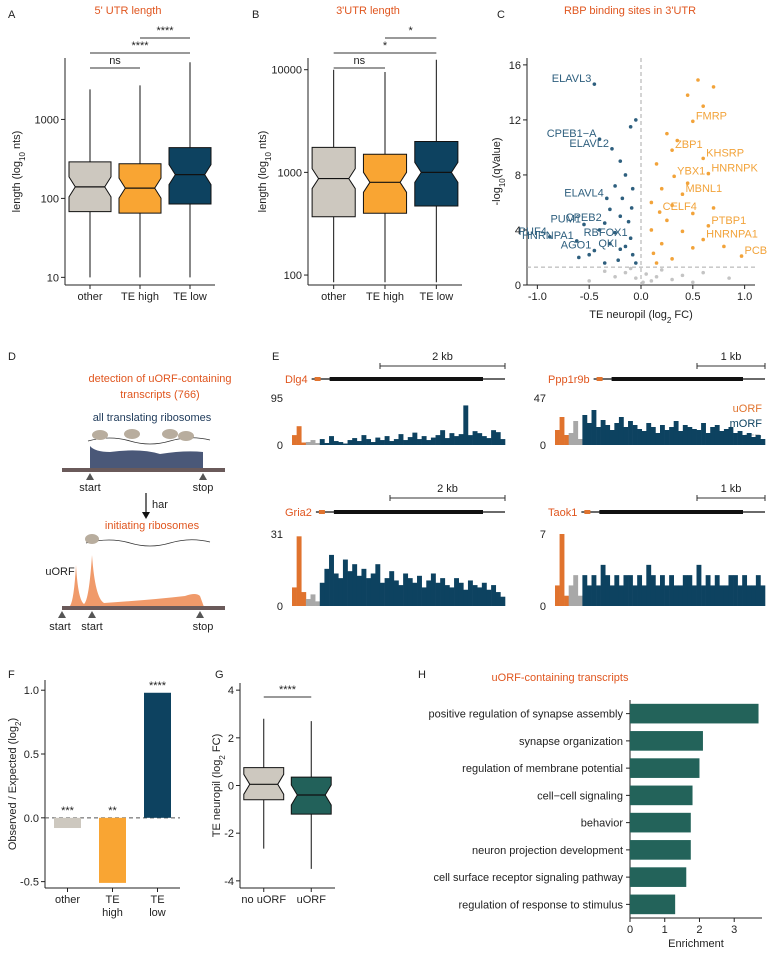  What do you see at coordinates (584, 218) in the screenshot?
I see `point-label: CPEB2` at bounding box center [584, 218].